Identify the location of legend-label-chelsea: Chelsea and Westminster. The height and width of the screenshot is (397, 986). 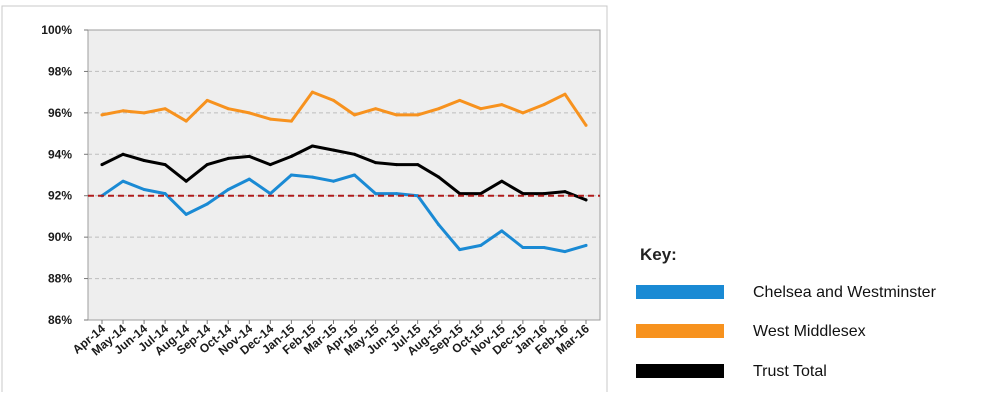
(845, 292).